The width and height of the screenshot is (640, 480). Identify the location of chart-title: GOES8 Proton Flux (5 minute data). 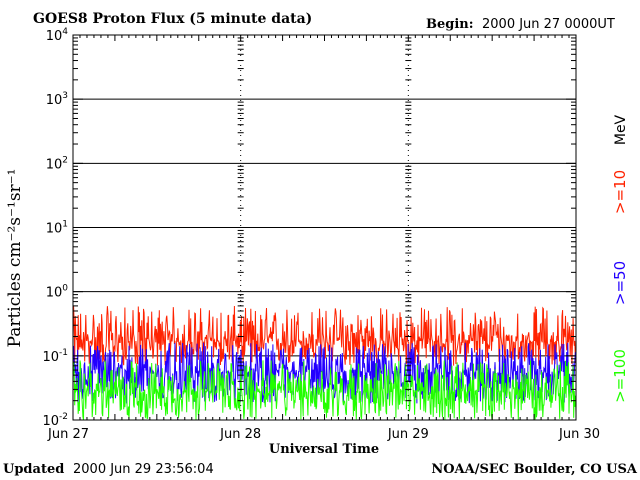
(172, 19).